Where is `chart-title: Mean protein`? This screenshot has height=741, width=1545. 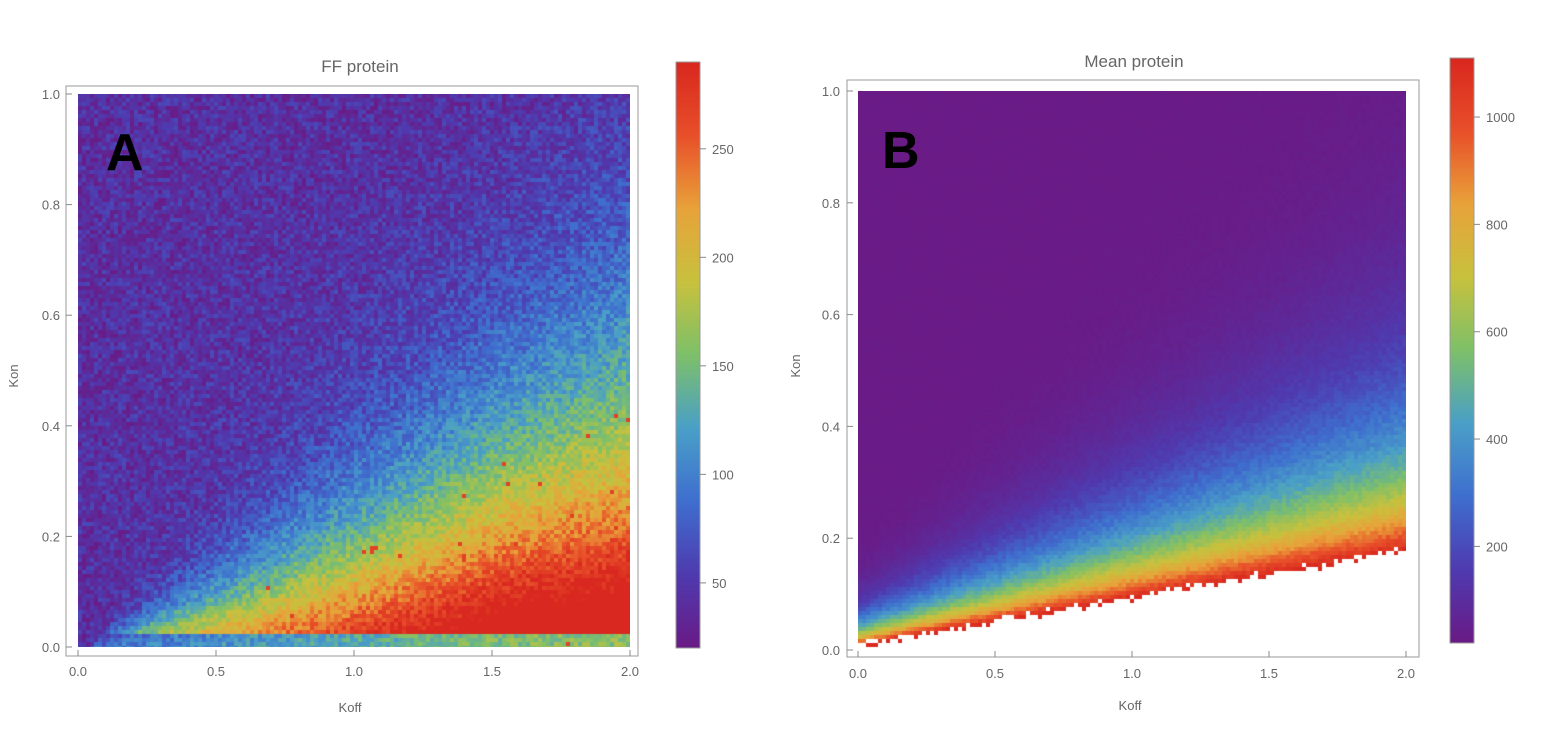
chart-title: Mean protein is located at coordinates (1133, 61).